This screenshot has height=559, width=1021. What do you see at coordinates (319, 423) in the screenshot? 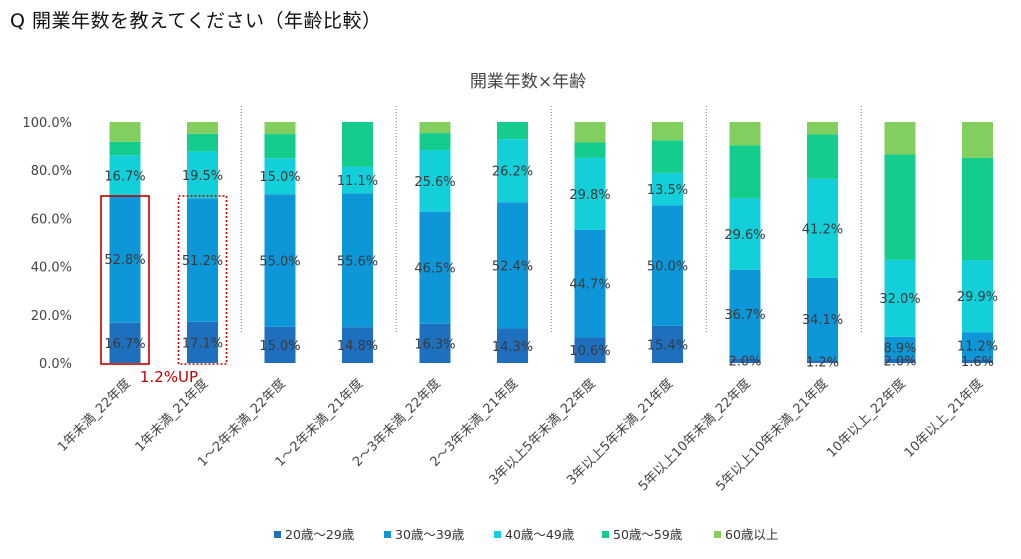
I see `x-tick-label: 1～2年未満_21年度` at bounding box center [319, 423].